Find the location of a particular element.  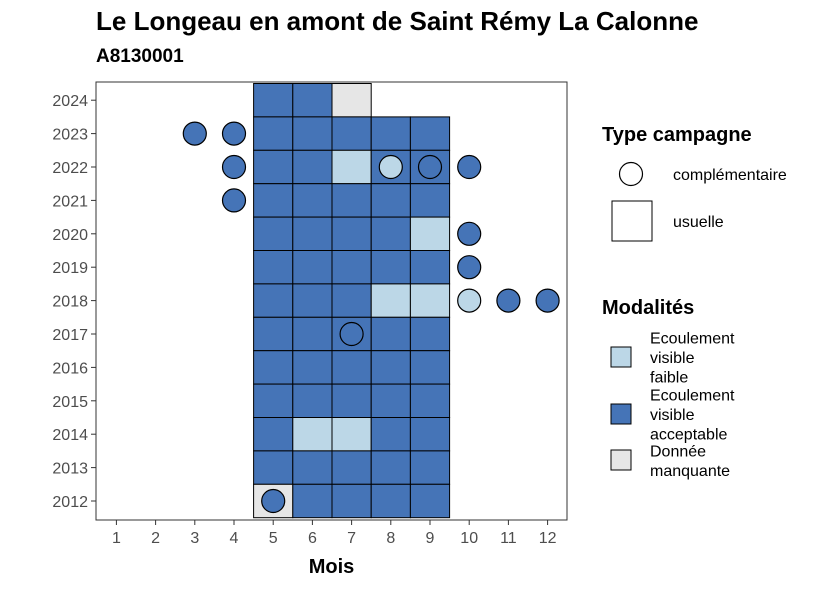

x-tick-label-2: 2 is located at coordinates (155, 538).